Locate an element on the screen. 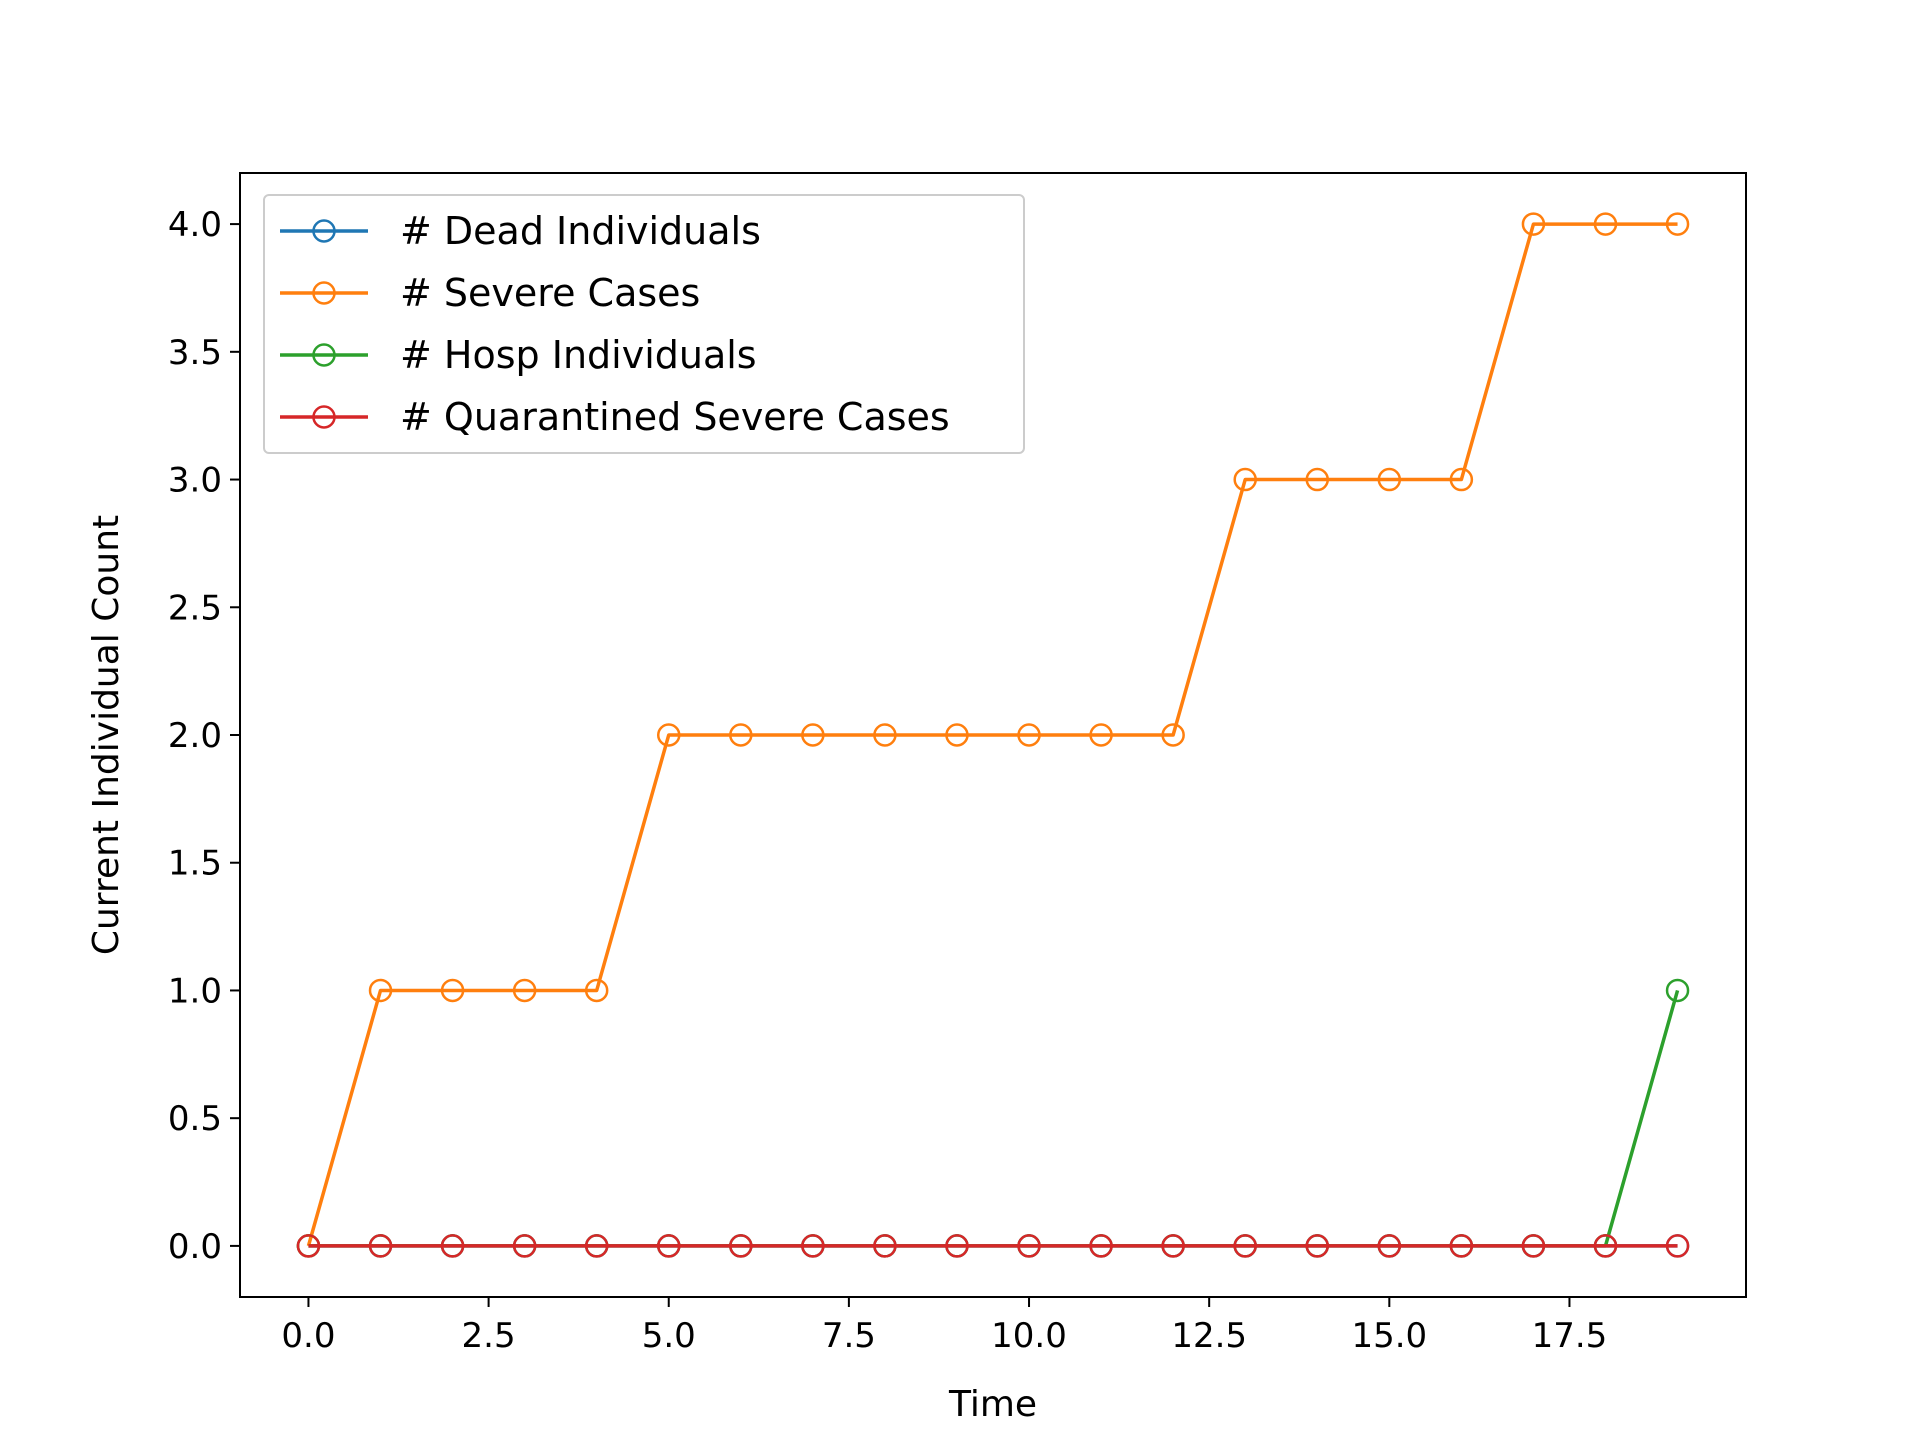  y-tick-label: 1.0 is located at coordinates (195, 991).